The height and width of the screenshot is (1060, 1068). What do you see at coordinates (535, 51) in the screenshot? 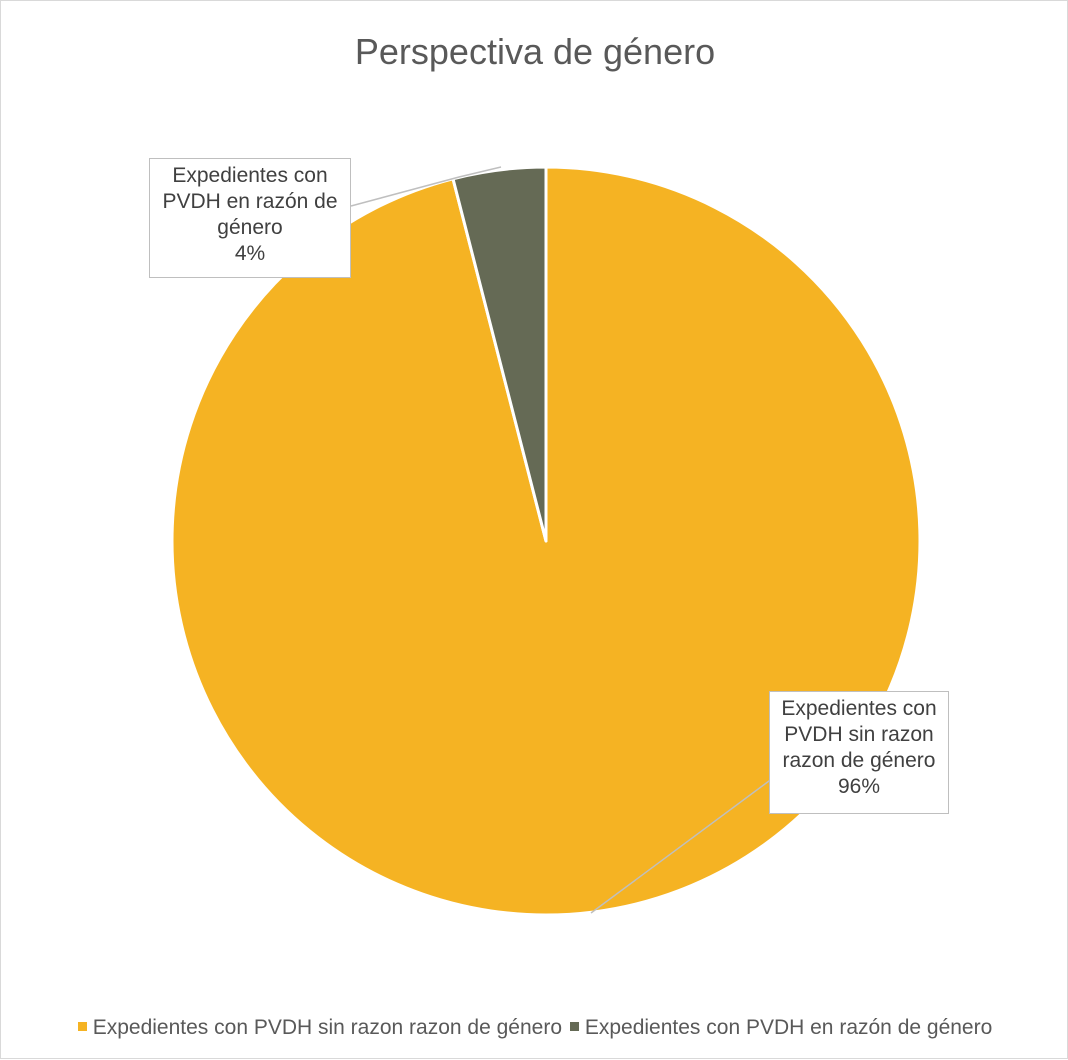
I see `chart-title: Perspectiva de género` at bounding box center [535, 51].